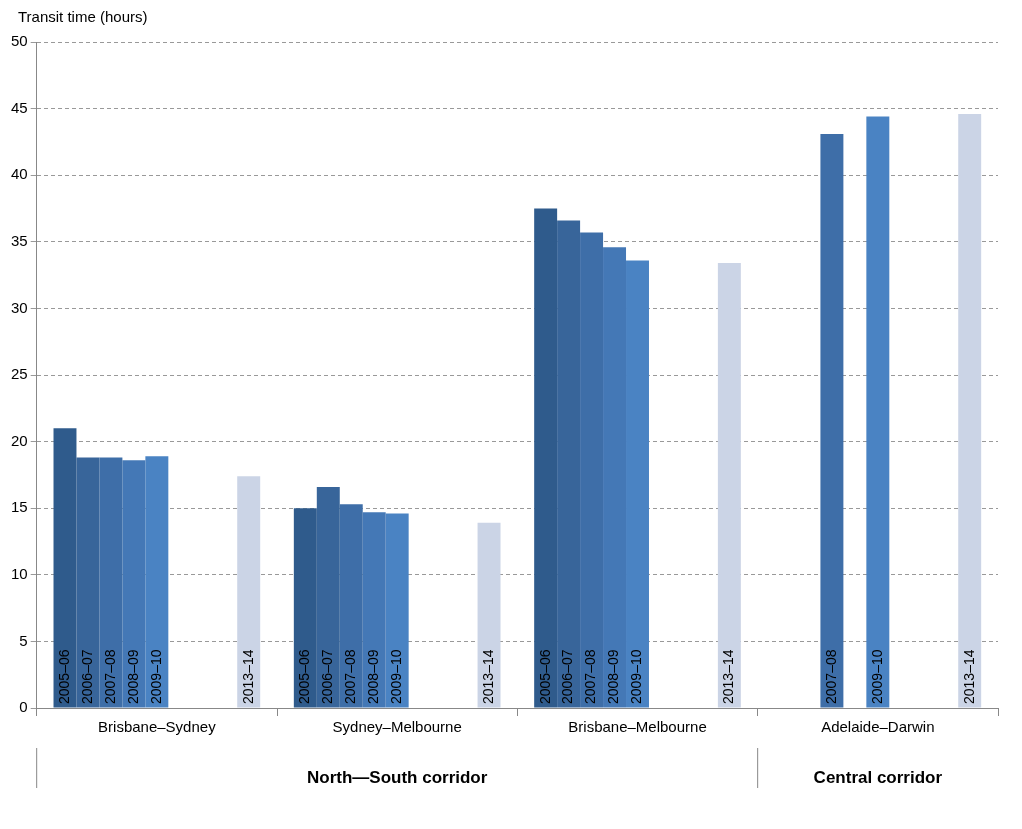 Image resolution: width=1022 pixels, height=829 pixels. Describe the element at coordinates (373, 676) in the screenshot. I see `series-label: 2008–09` at that location.